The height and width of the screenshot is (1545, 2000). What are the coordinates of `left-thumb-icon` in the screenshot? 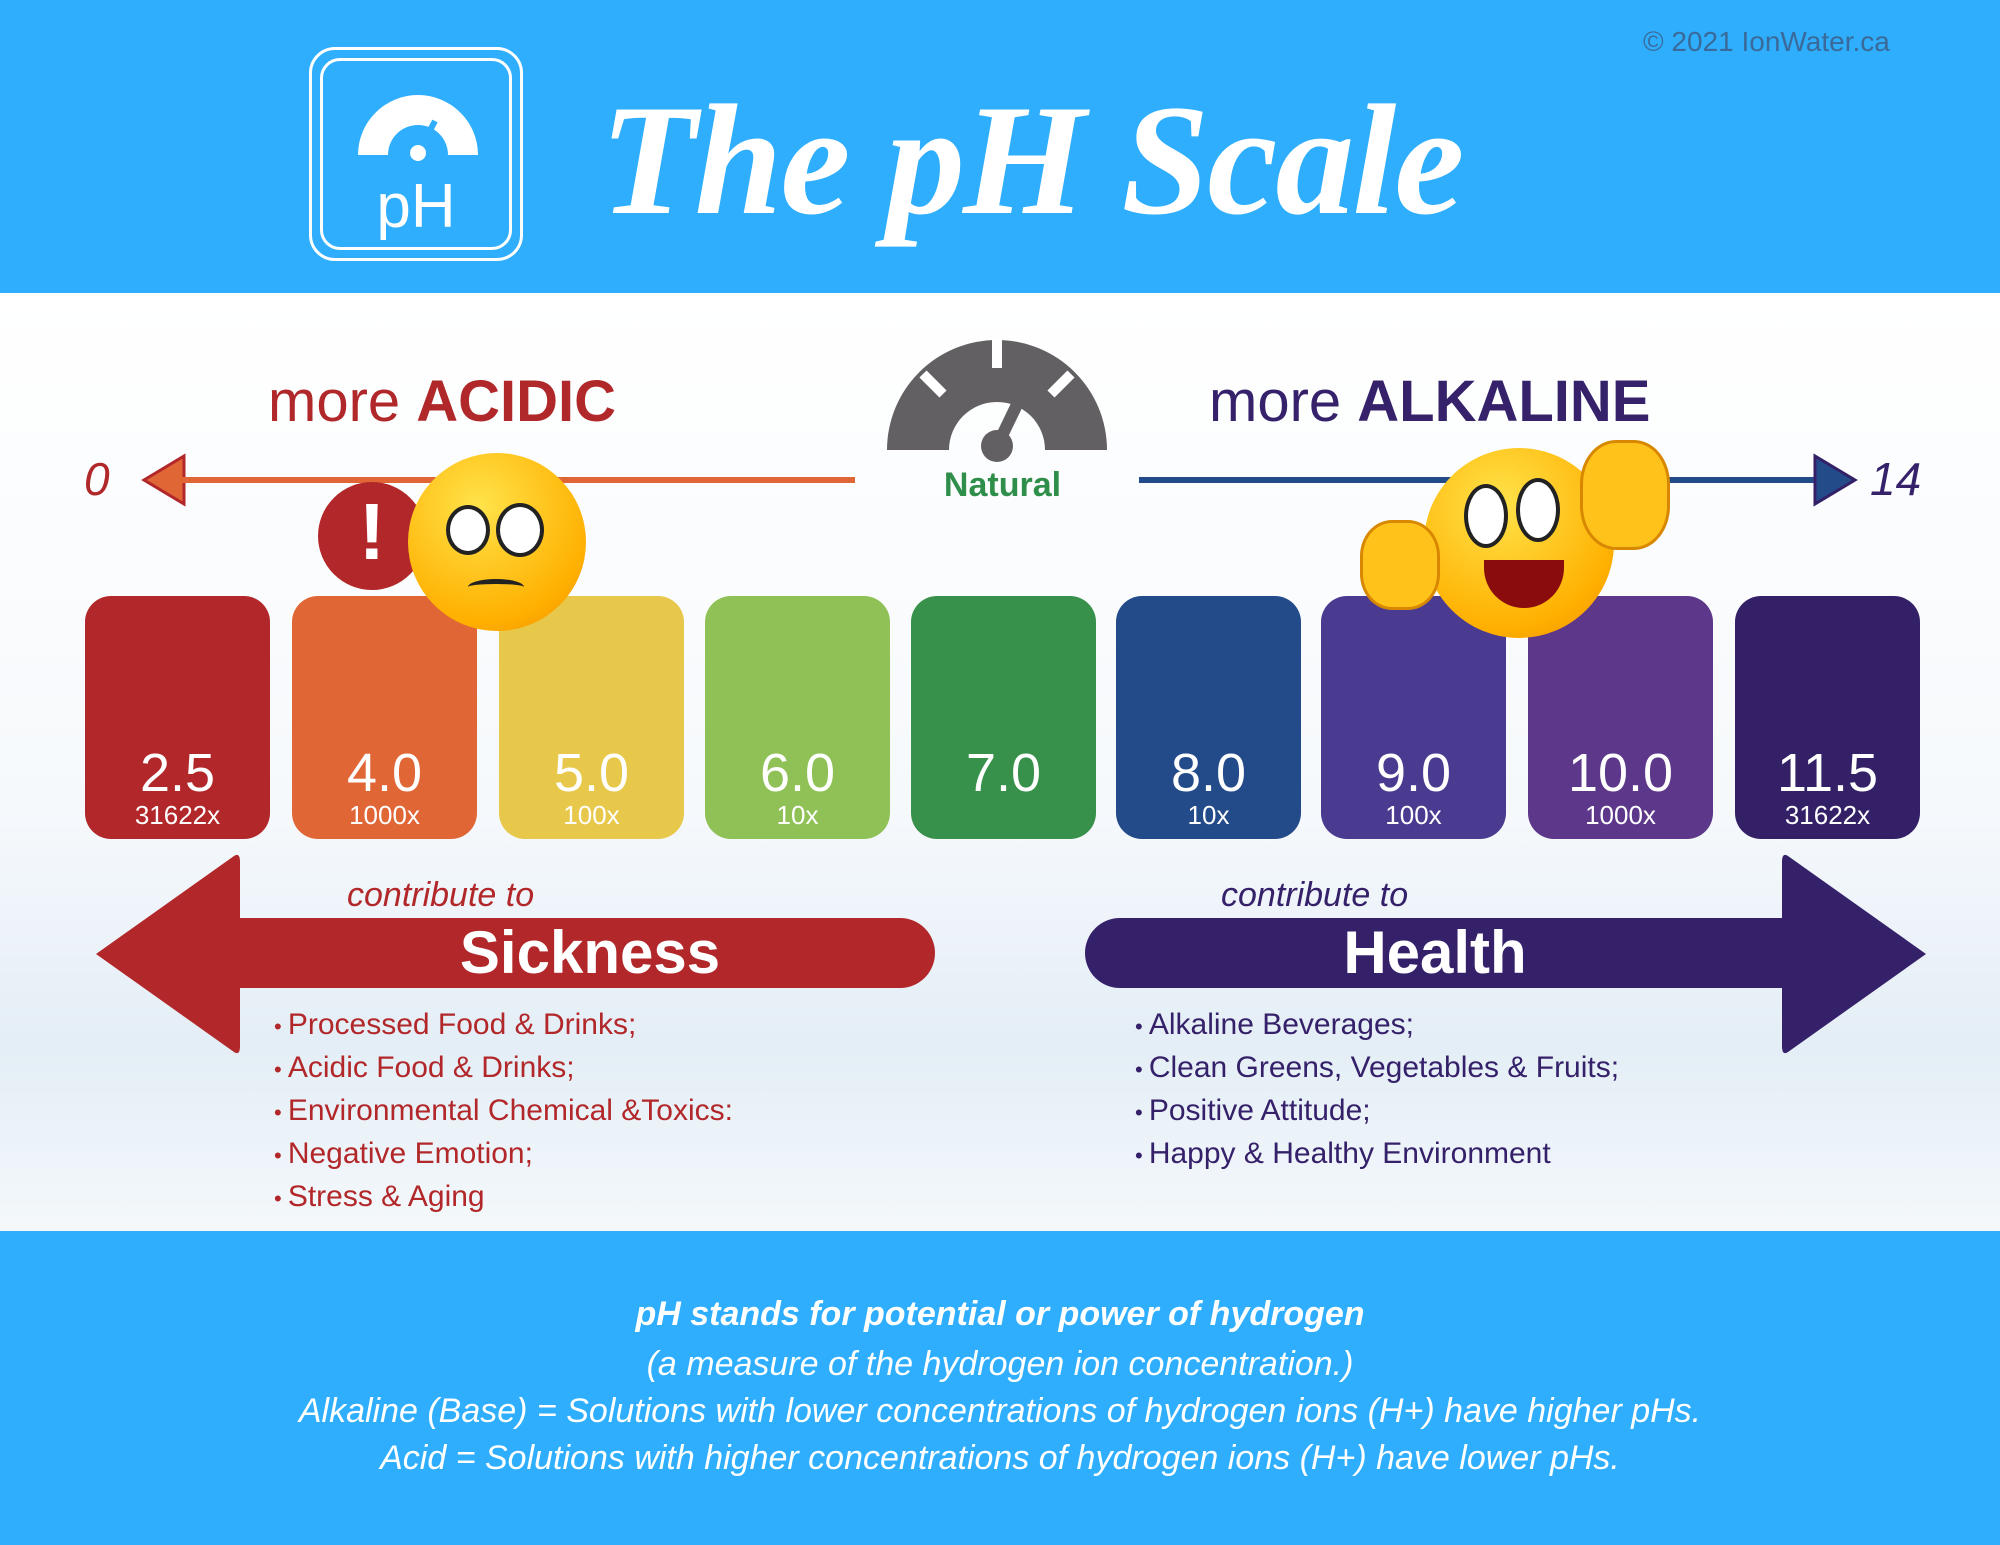 It's located at (1400, 565).